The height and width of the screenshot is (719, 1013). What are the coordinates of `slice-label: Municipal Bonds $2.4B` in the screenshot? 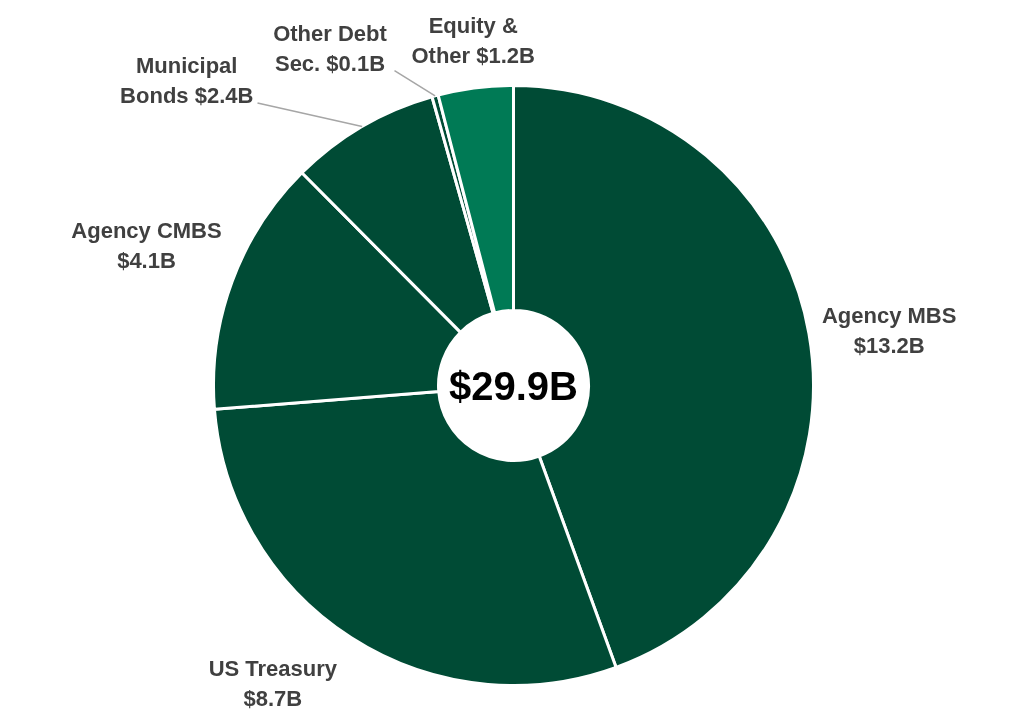 It's located at (187, 81).